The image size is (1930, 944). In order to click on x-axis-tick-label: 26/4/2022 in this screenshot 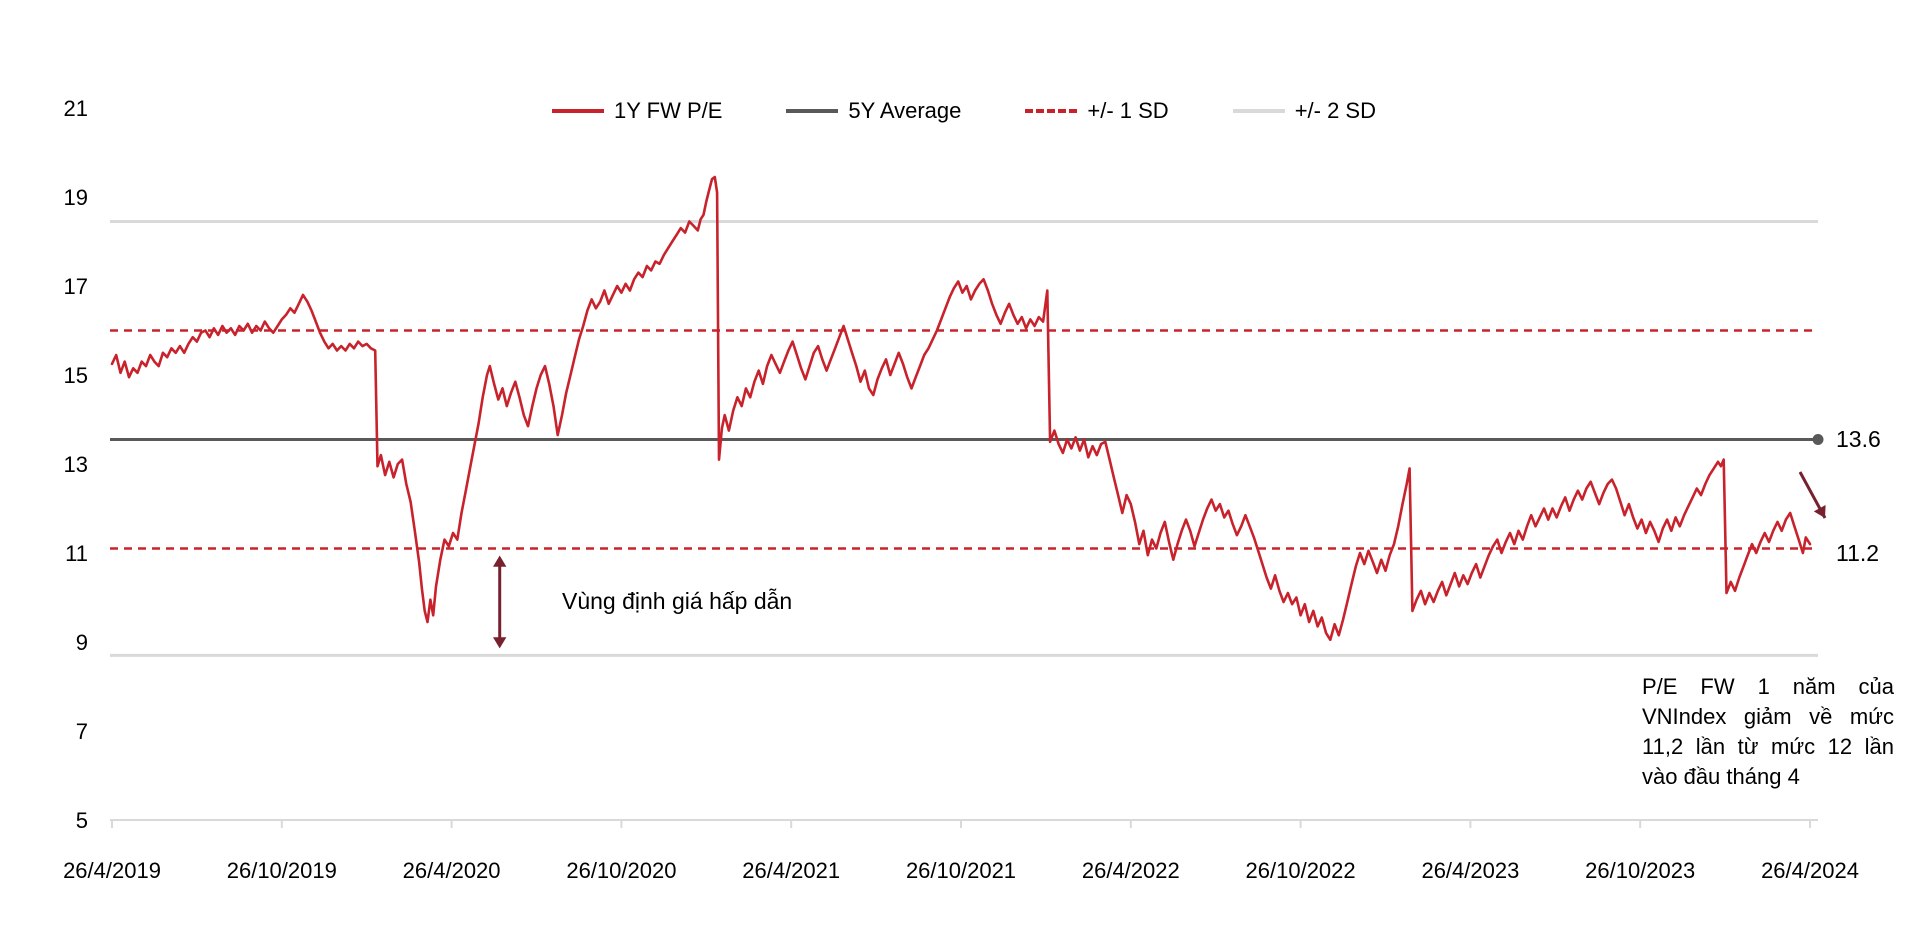, I will do `click(1131, 870)`.